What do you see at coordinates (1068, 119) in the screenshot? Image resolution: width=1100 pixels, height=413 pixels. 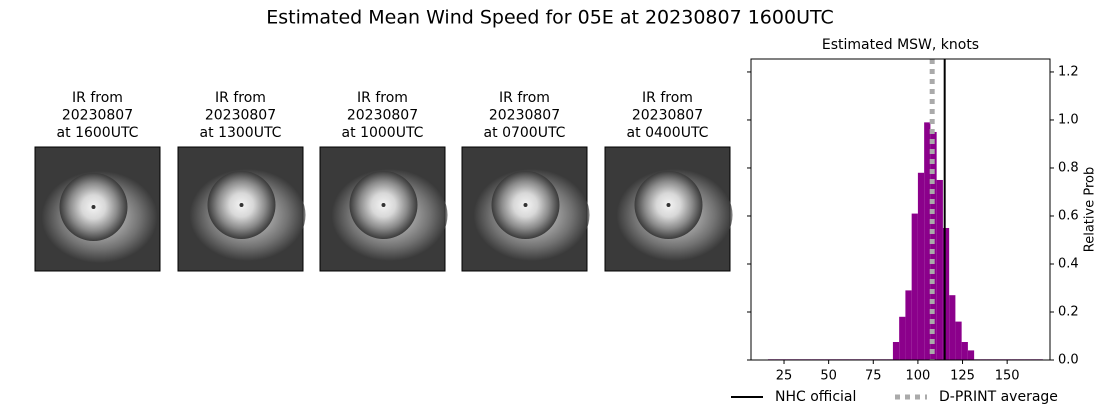 I see `y-tick-label: 1.0` at bounding box center [1068, 119].